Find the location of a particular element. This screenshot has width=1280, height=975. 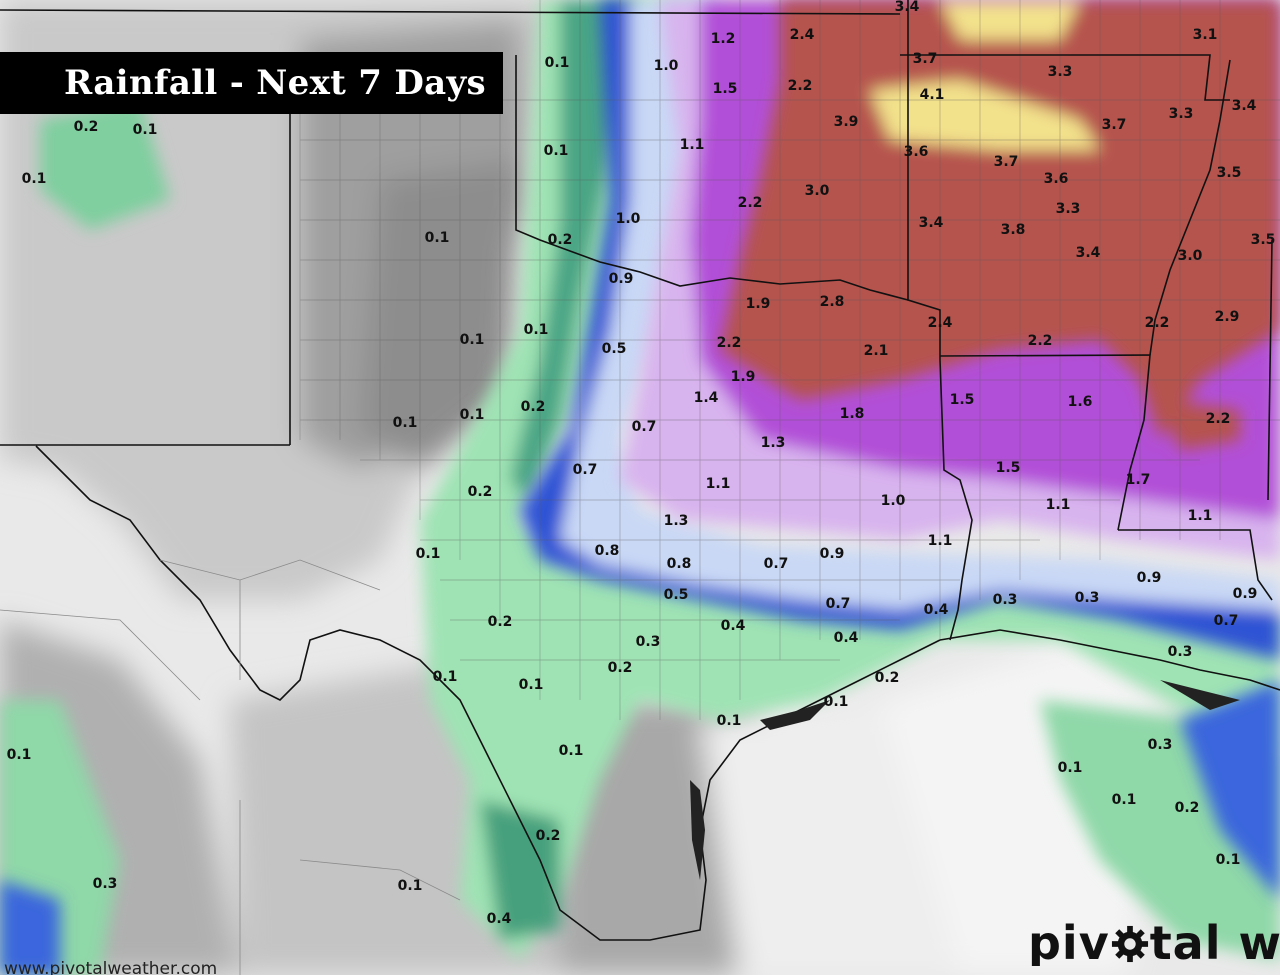

rainfall-label: 3.1 is located at coordinates (1205, 35).